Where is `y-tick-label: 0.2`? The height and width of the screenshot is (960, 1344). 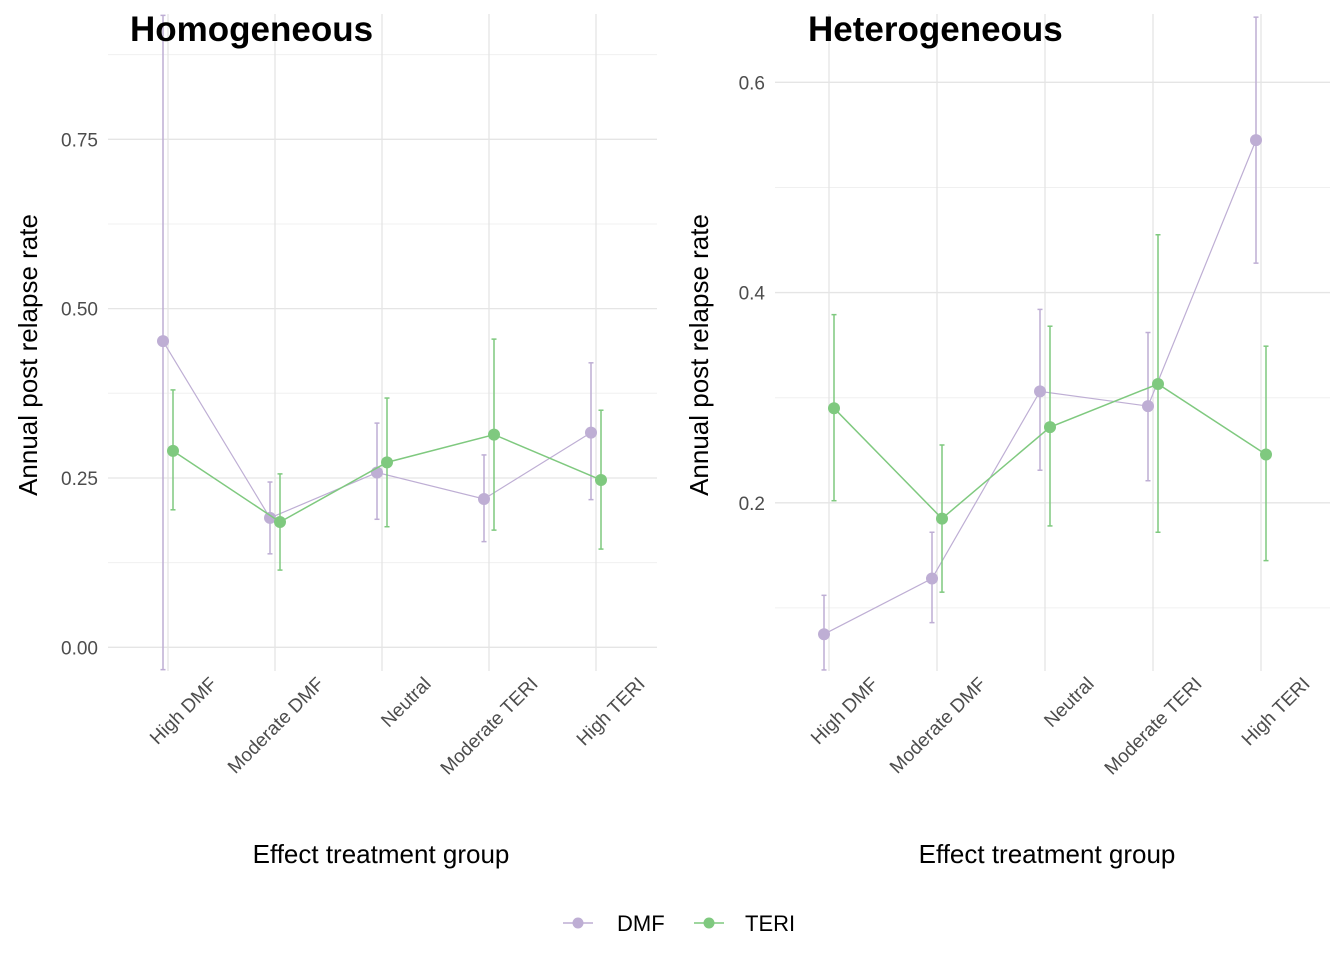 y-tick-label: 0.2 is located at coordinates (752, 504).